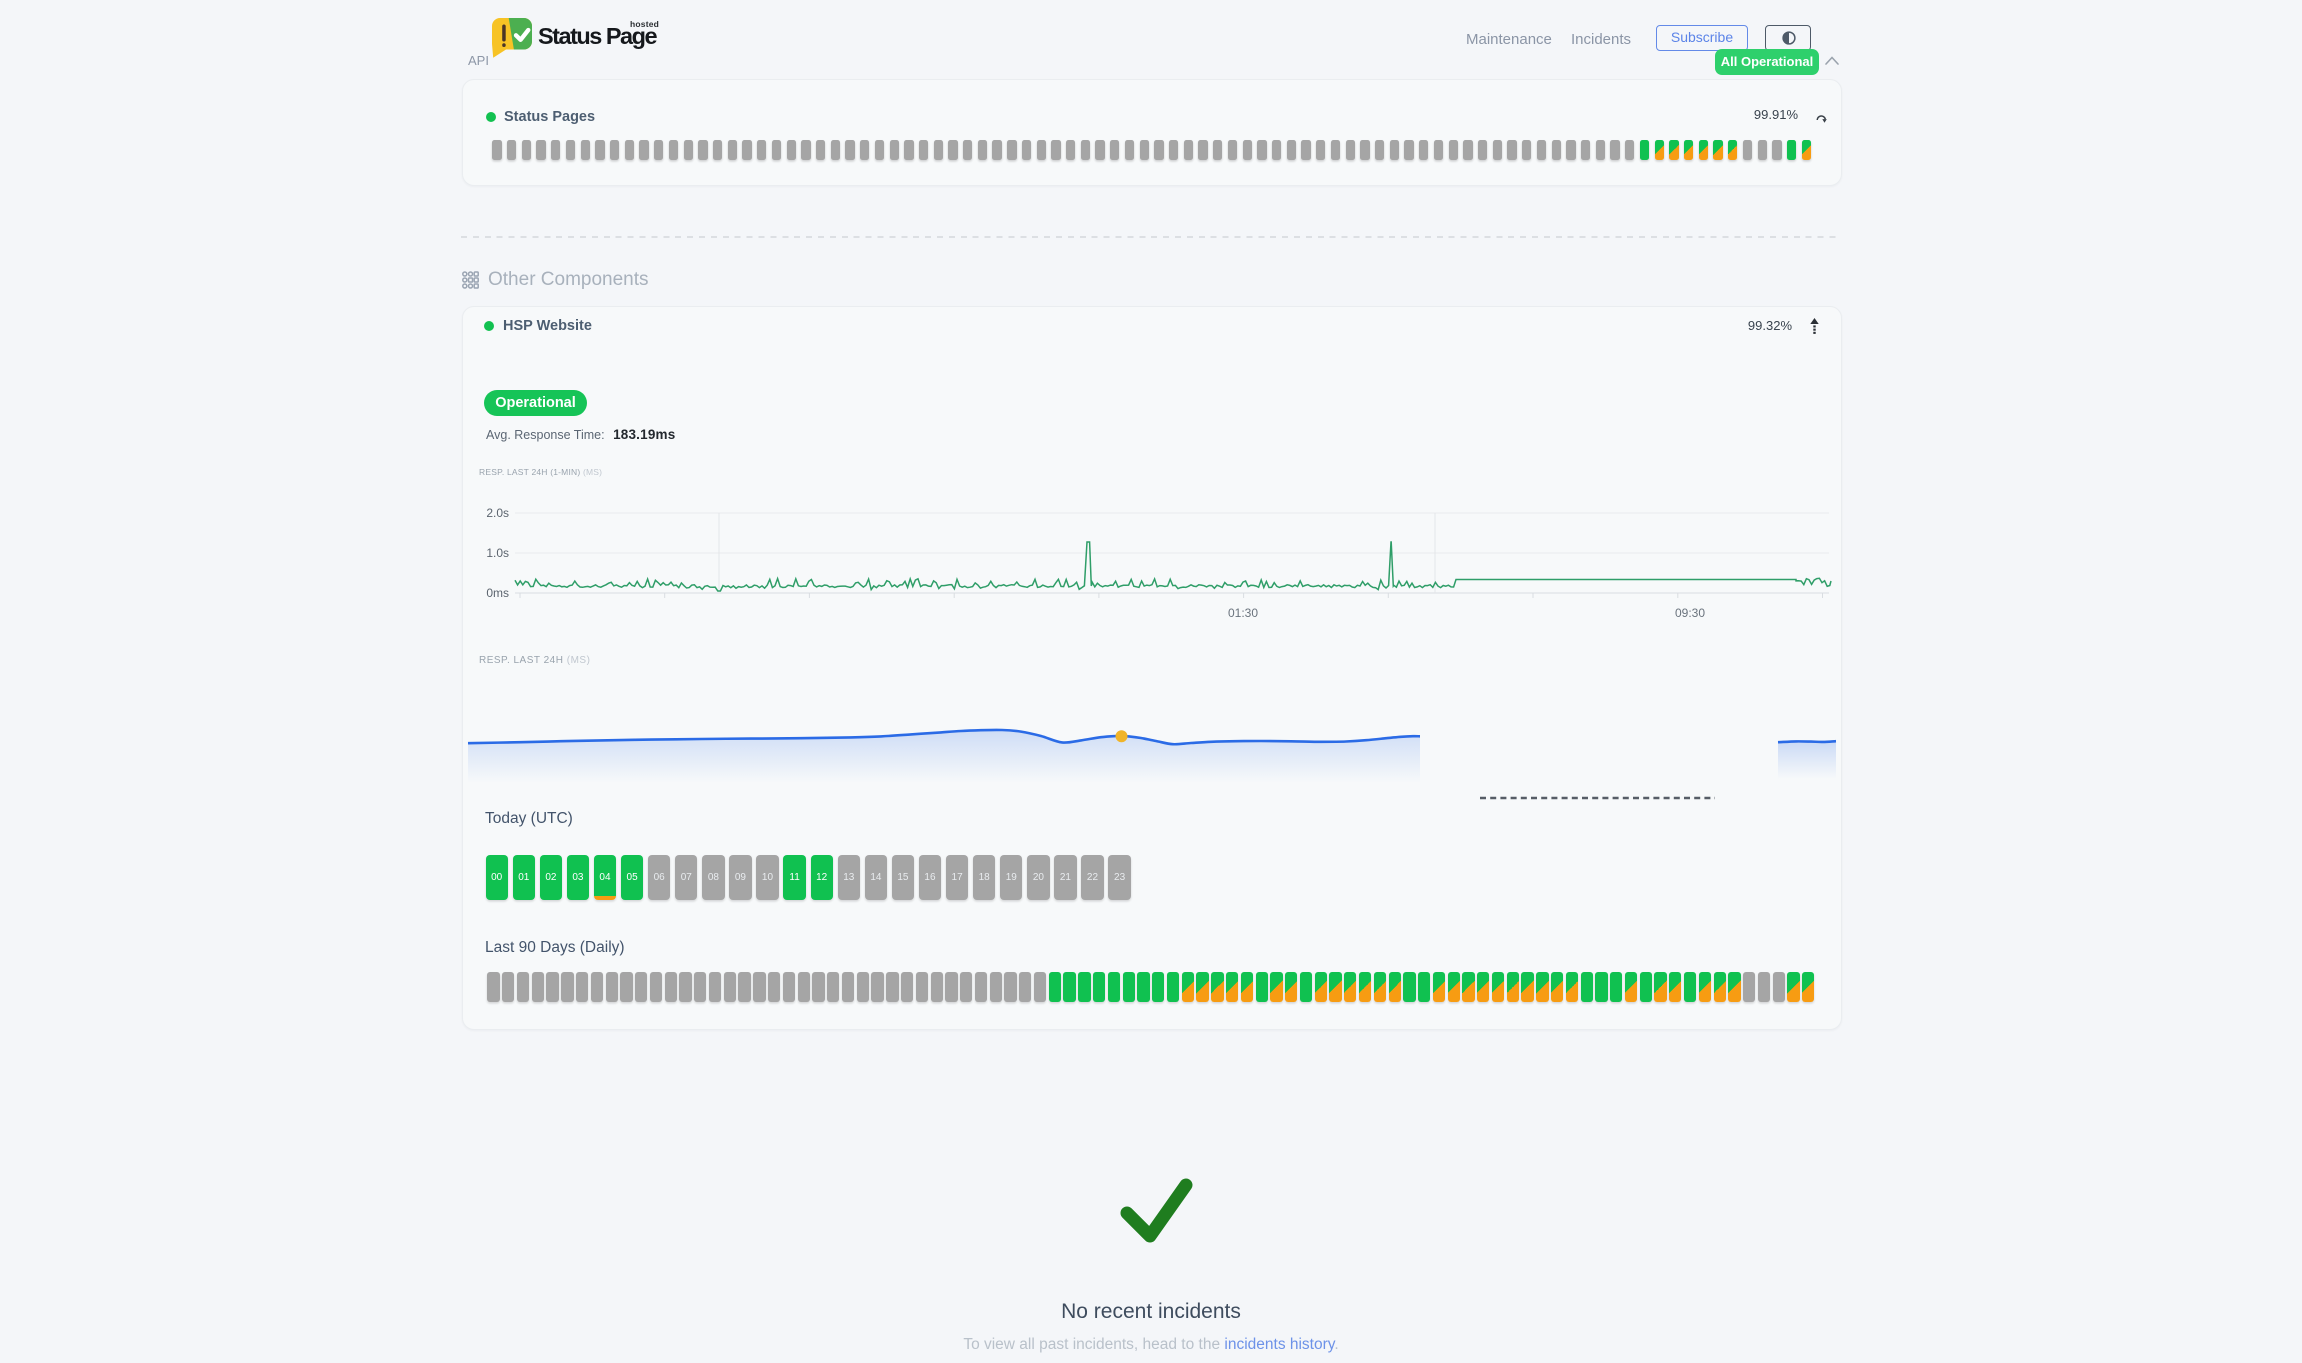 The image size is (2302, 1363). I want to click on svg-text: 09:30, so click(1690, 613).